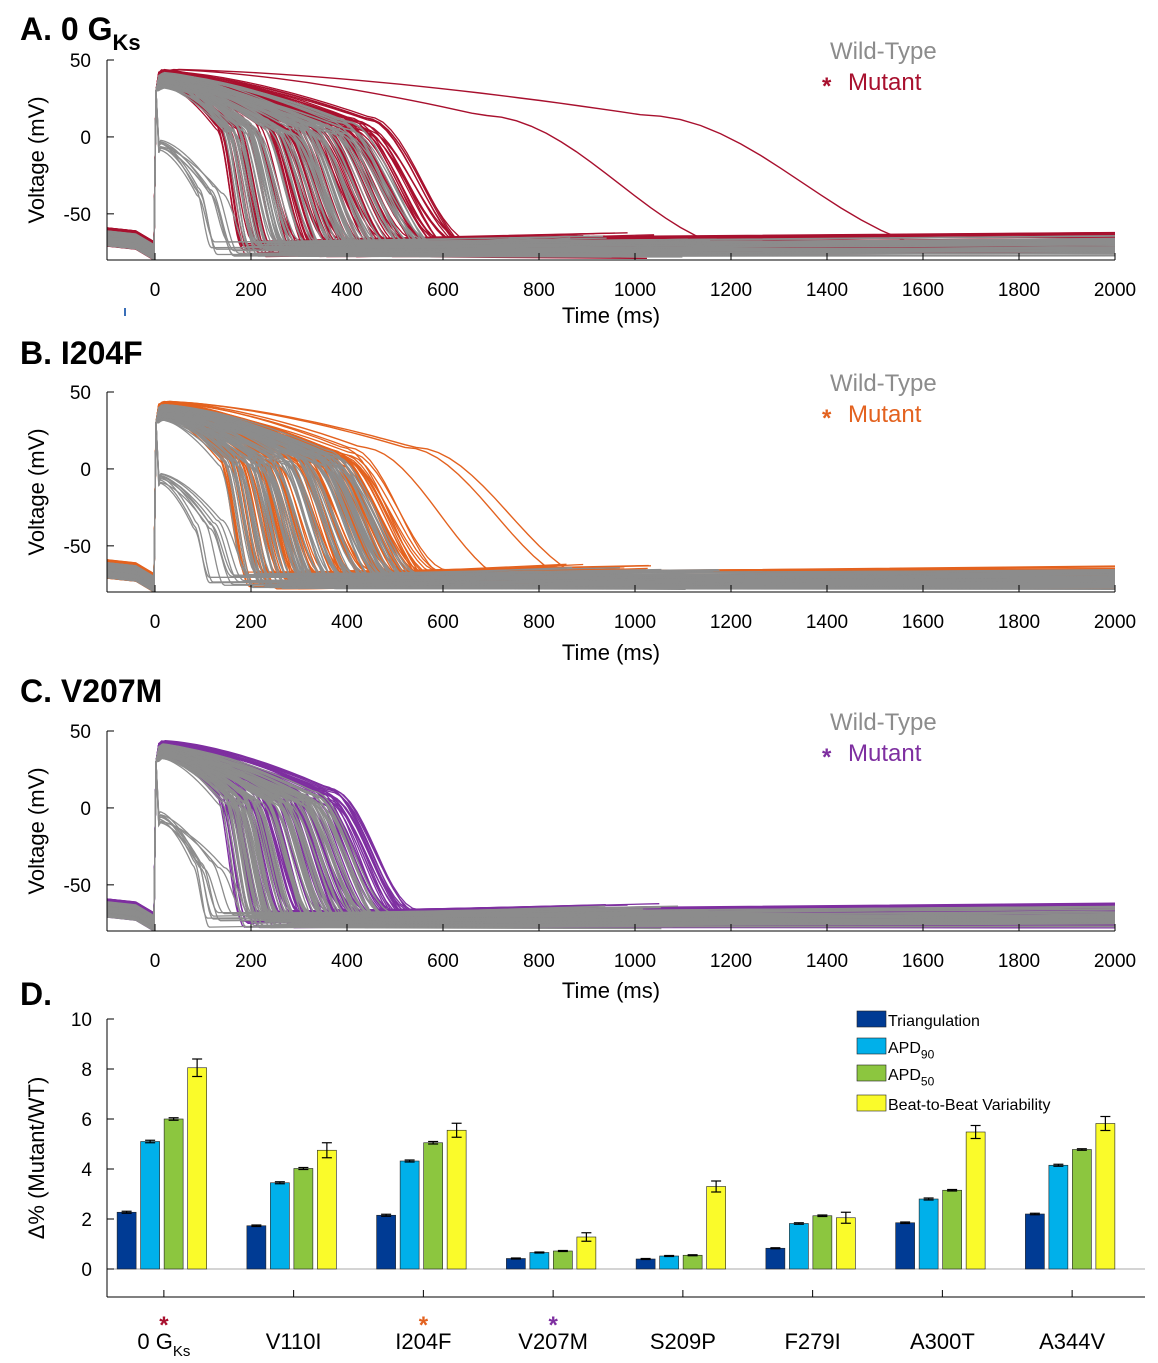 This screenshot has height=1363, width=1158. I want to click on mutant-trace, so click(365, 492).